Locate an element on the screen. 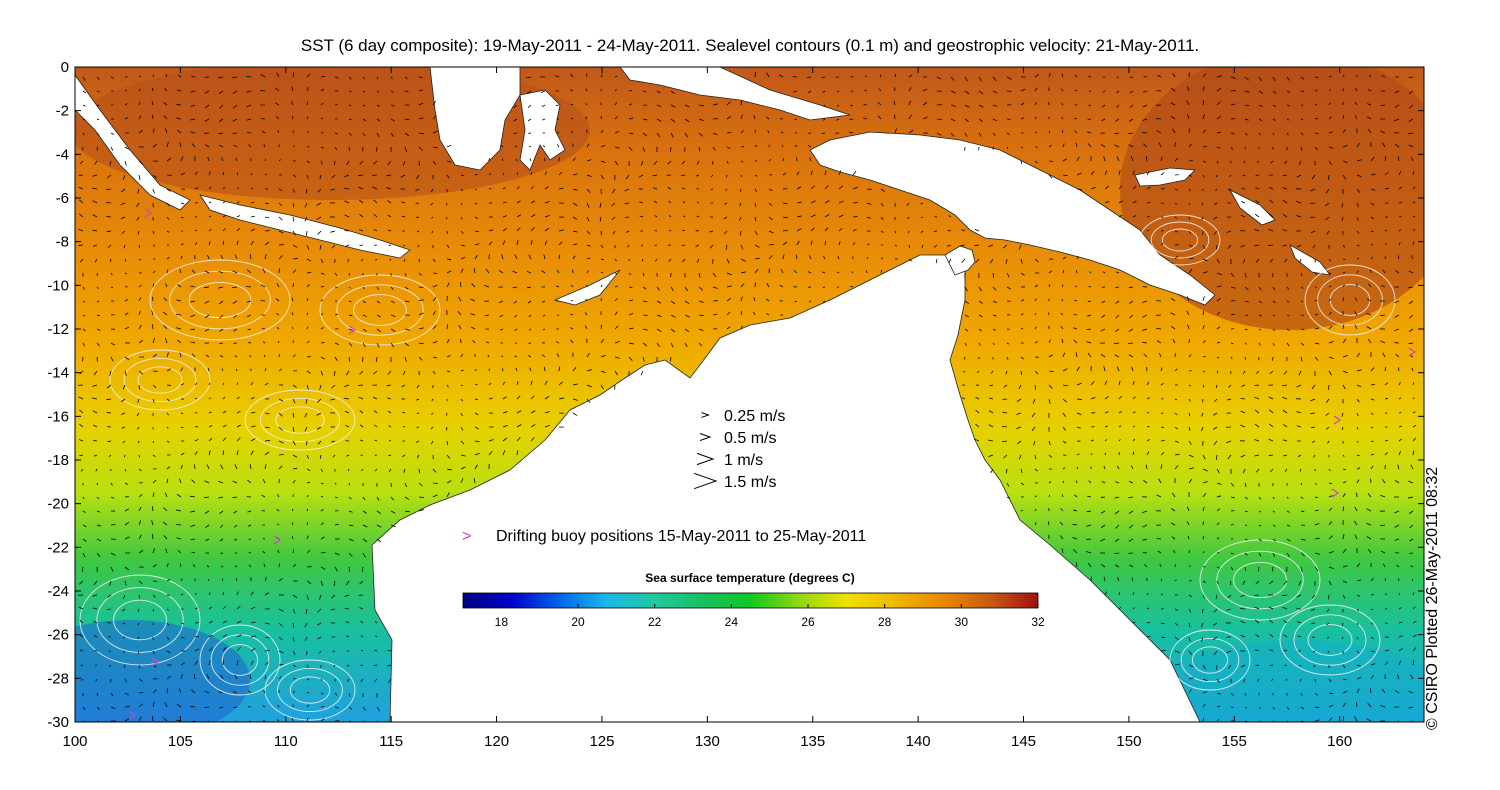 Image resolution: width=1500 pixels, height=790 pixels. y-tick-label: -4 is located at coordinates (62, 154).